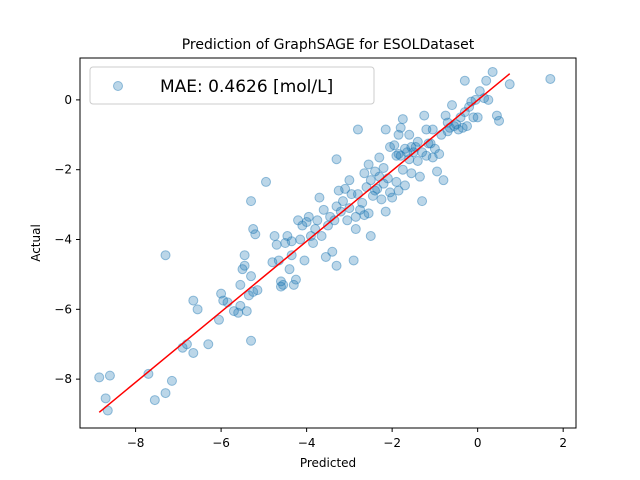 The height and width of the screenshot is (480, 640). What do you see at coordinates (63, 379) in the screenshot?
I see `y-tick-label: −8` at bounding box center [63, 379].